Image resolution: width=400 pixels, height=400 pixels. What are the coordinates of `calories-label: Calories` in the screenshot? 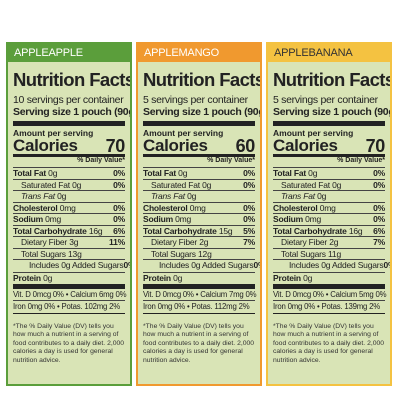 It's located at (175, 145).